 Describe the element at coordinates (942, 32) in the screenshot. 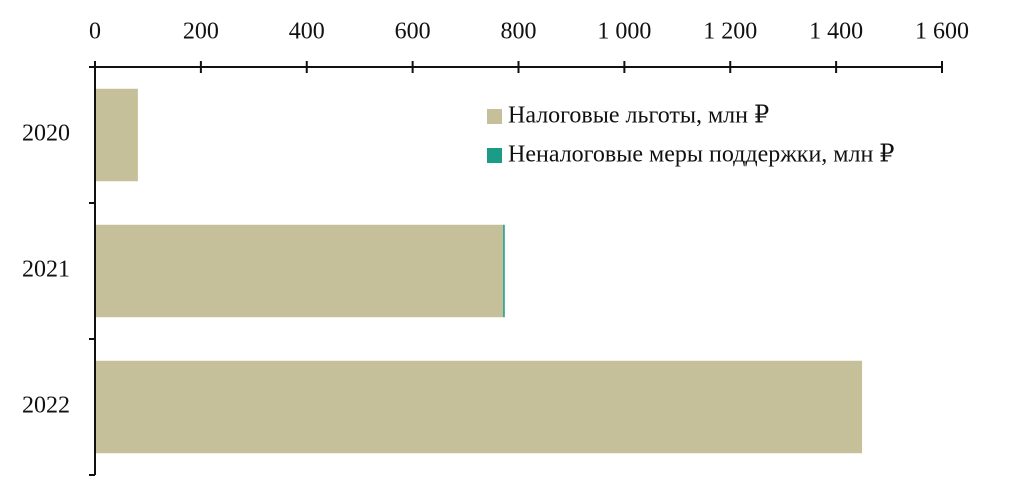

I see `x-tick-label: 1 600` at that location.